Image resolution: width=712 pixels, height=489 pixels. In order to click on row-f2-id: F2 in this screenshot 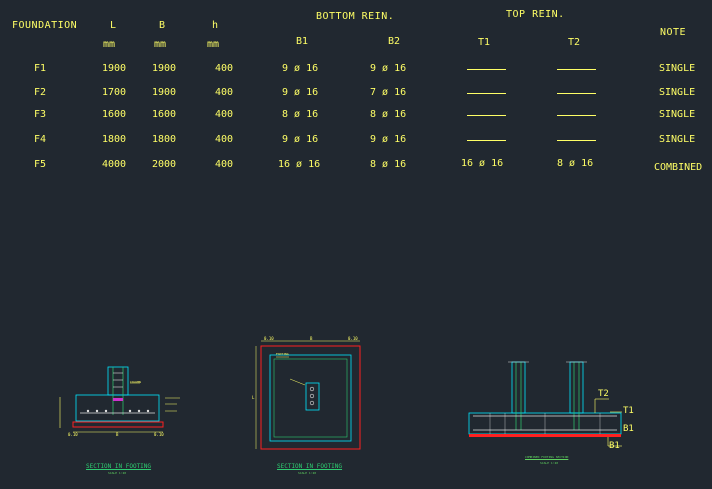, I will do `click(40, 92)`.